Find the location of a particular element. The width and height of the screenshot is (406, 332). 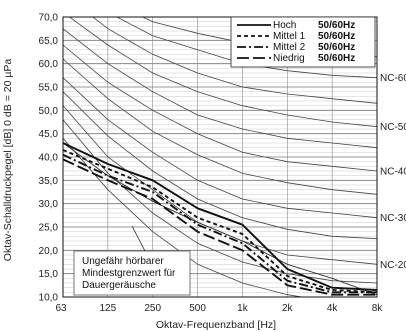

x-tick-label: 250 is located at coordinates (152, 308).